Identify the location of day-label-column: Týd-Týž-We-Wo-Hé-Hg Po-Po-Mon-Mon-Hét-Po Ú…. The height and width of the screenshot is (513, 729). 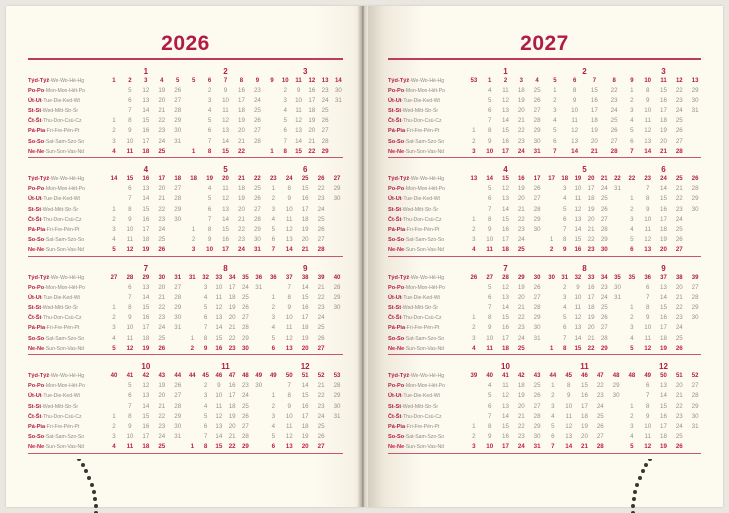
(427, 215).